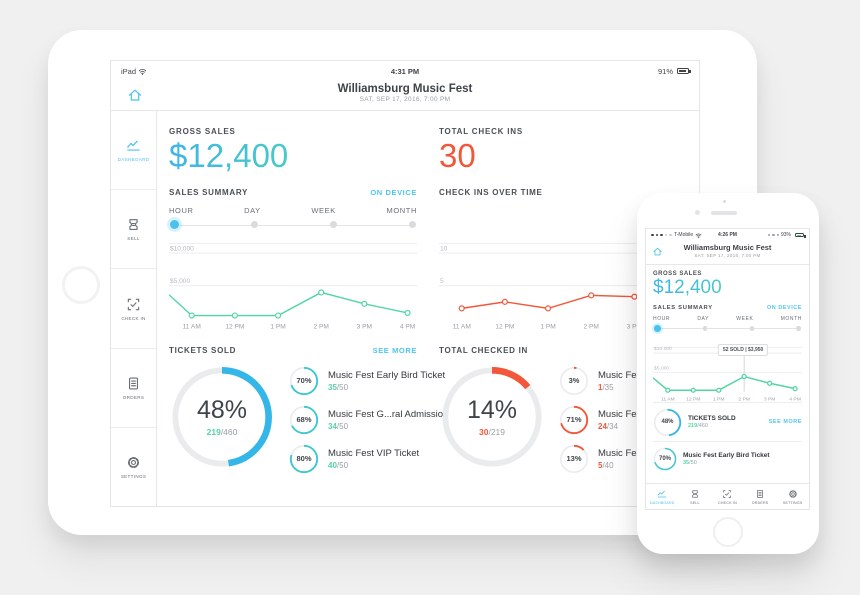 This screenshot has height=595, width=860. I want to click on status-time: 4:26 PM, so click(727, 235).